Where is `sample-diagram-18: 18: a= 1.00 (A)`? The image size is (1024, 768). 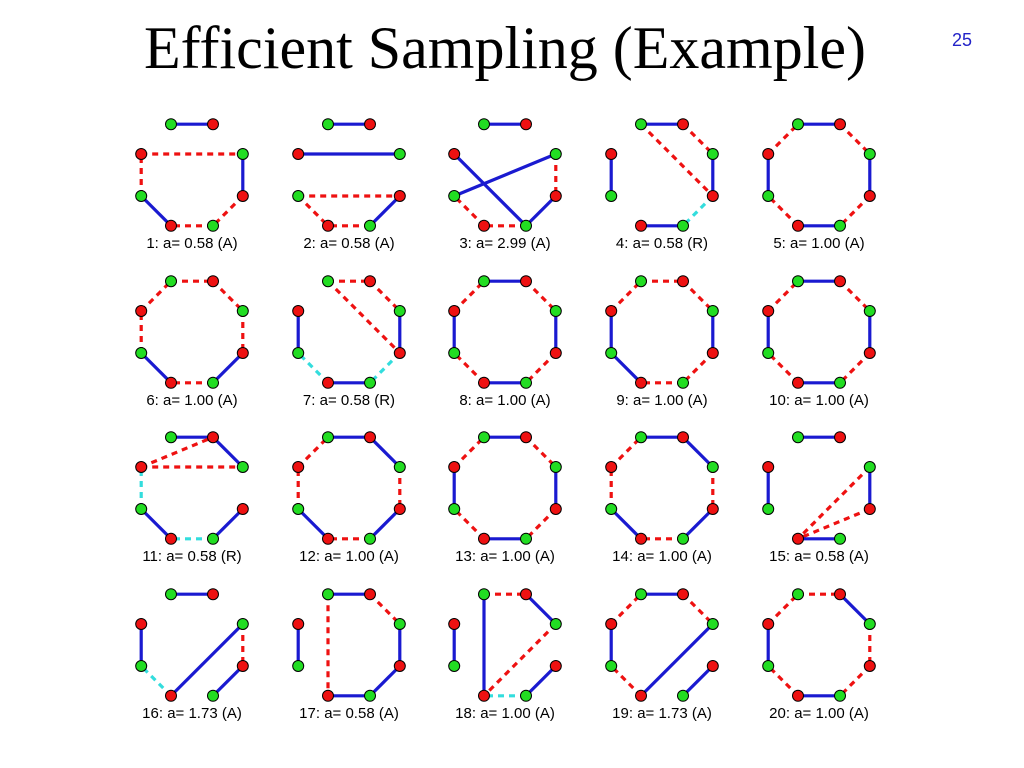 sample-diagram-18: 18: a= 1.00 (A) is located at coordinates (505, 655).